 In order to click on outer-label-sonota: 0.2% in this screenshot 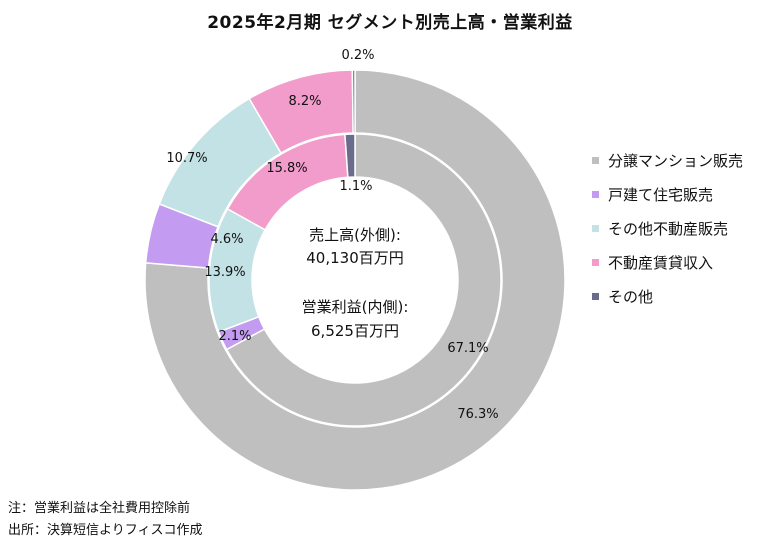, I will do `click(357, 55)`.